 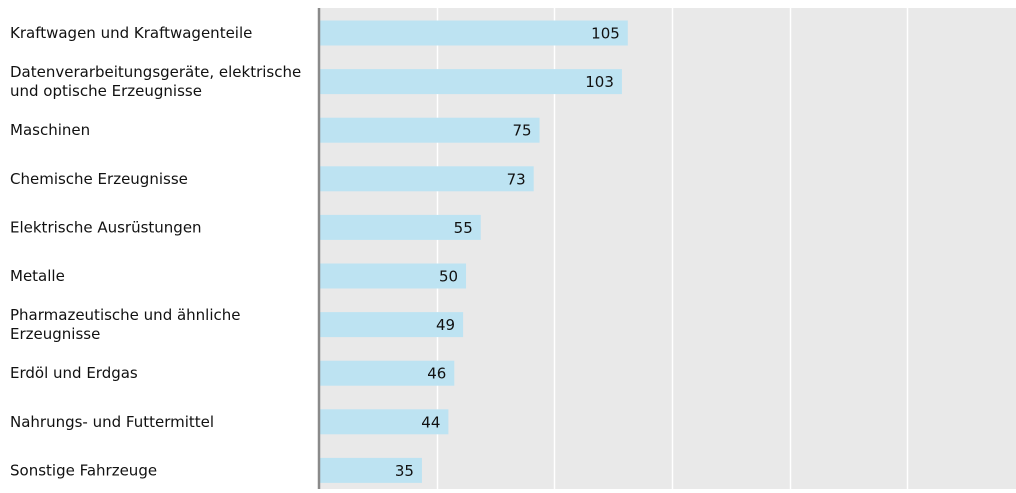 What do you see at coordinates (445, 325) in the screenshot?
I see `value-label-7: 49` at bounding box center [445, 325].